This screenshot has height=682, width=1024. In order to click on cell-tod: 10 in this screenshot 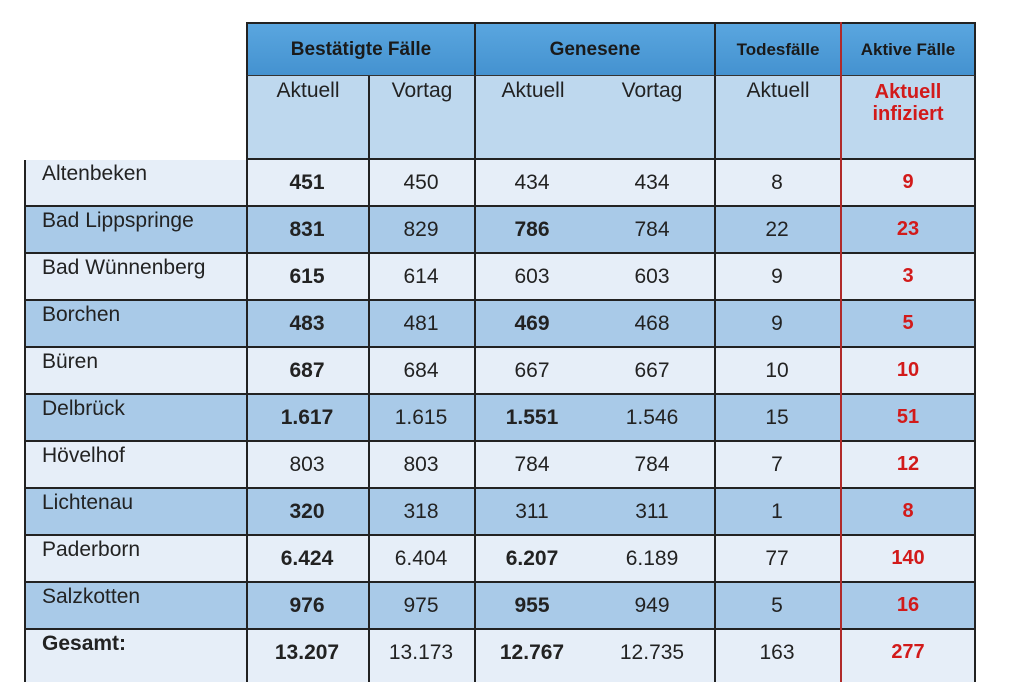, I will do `click(777, 370)`.